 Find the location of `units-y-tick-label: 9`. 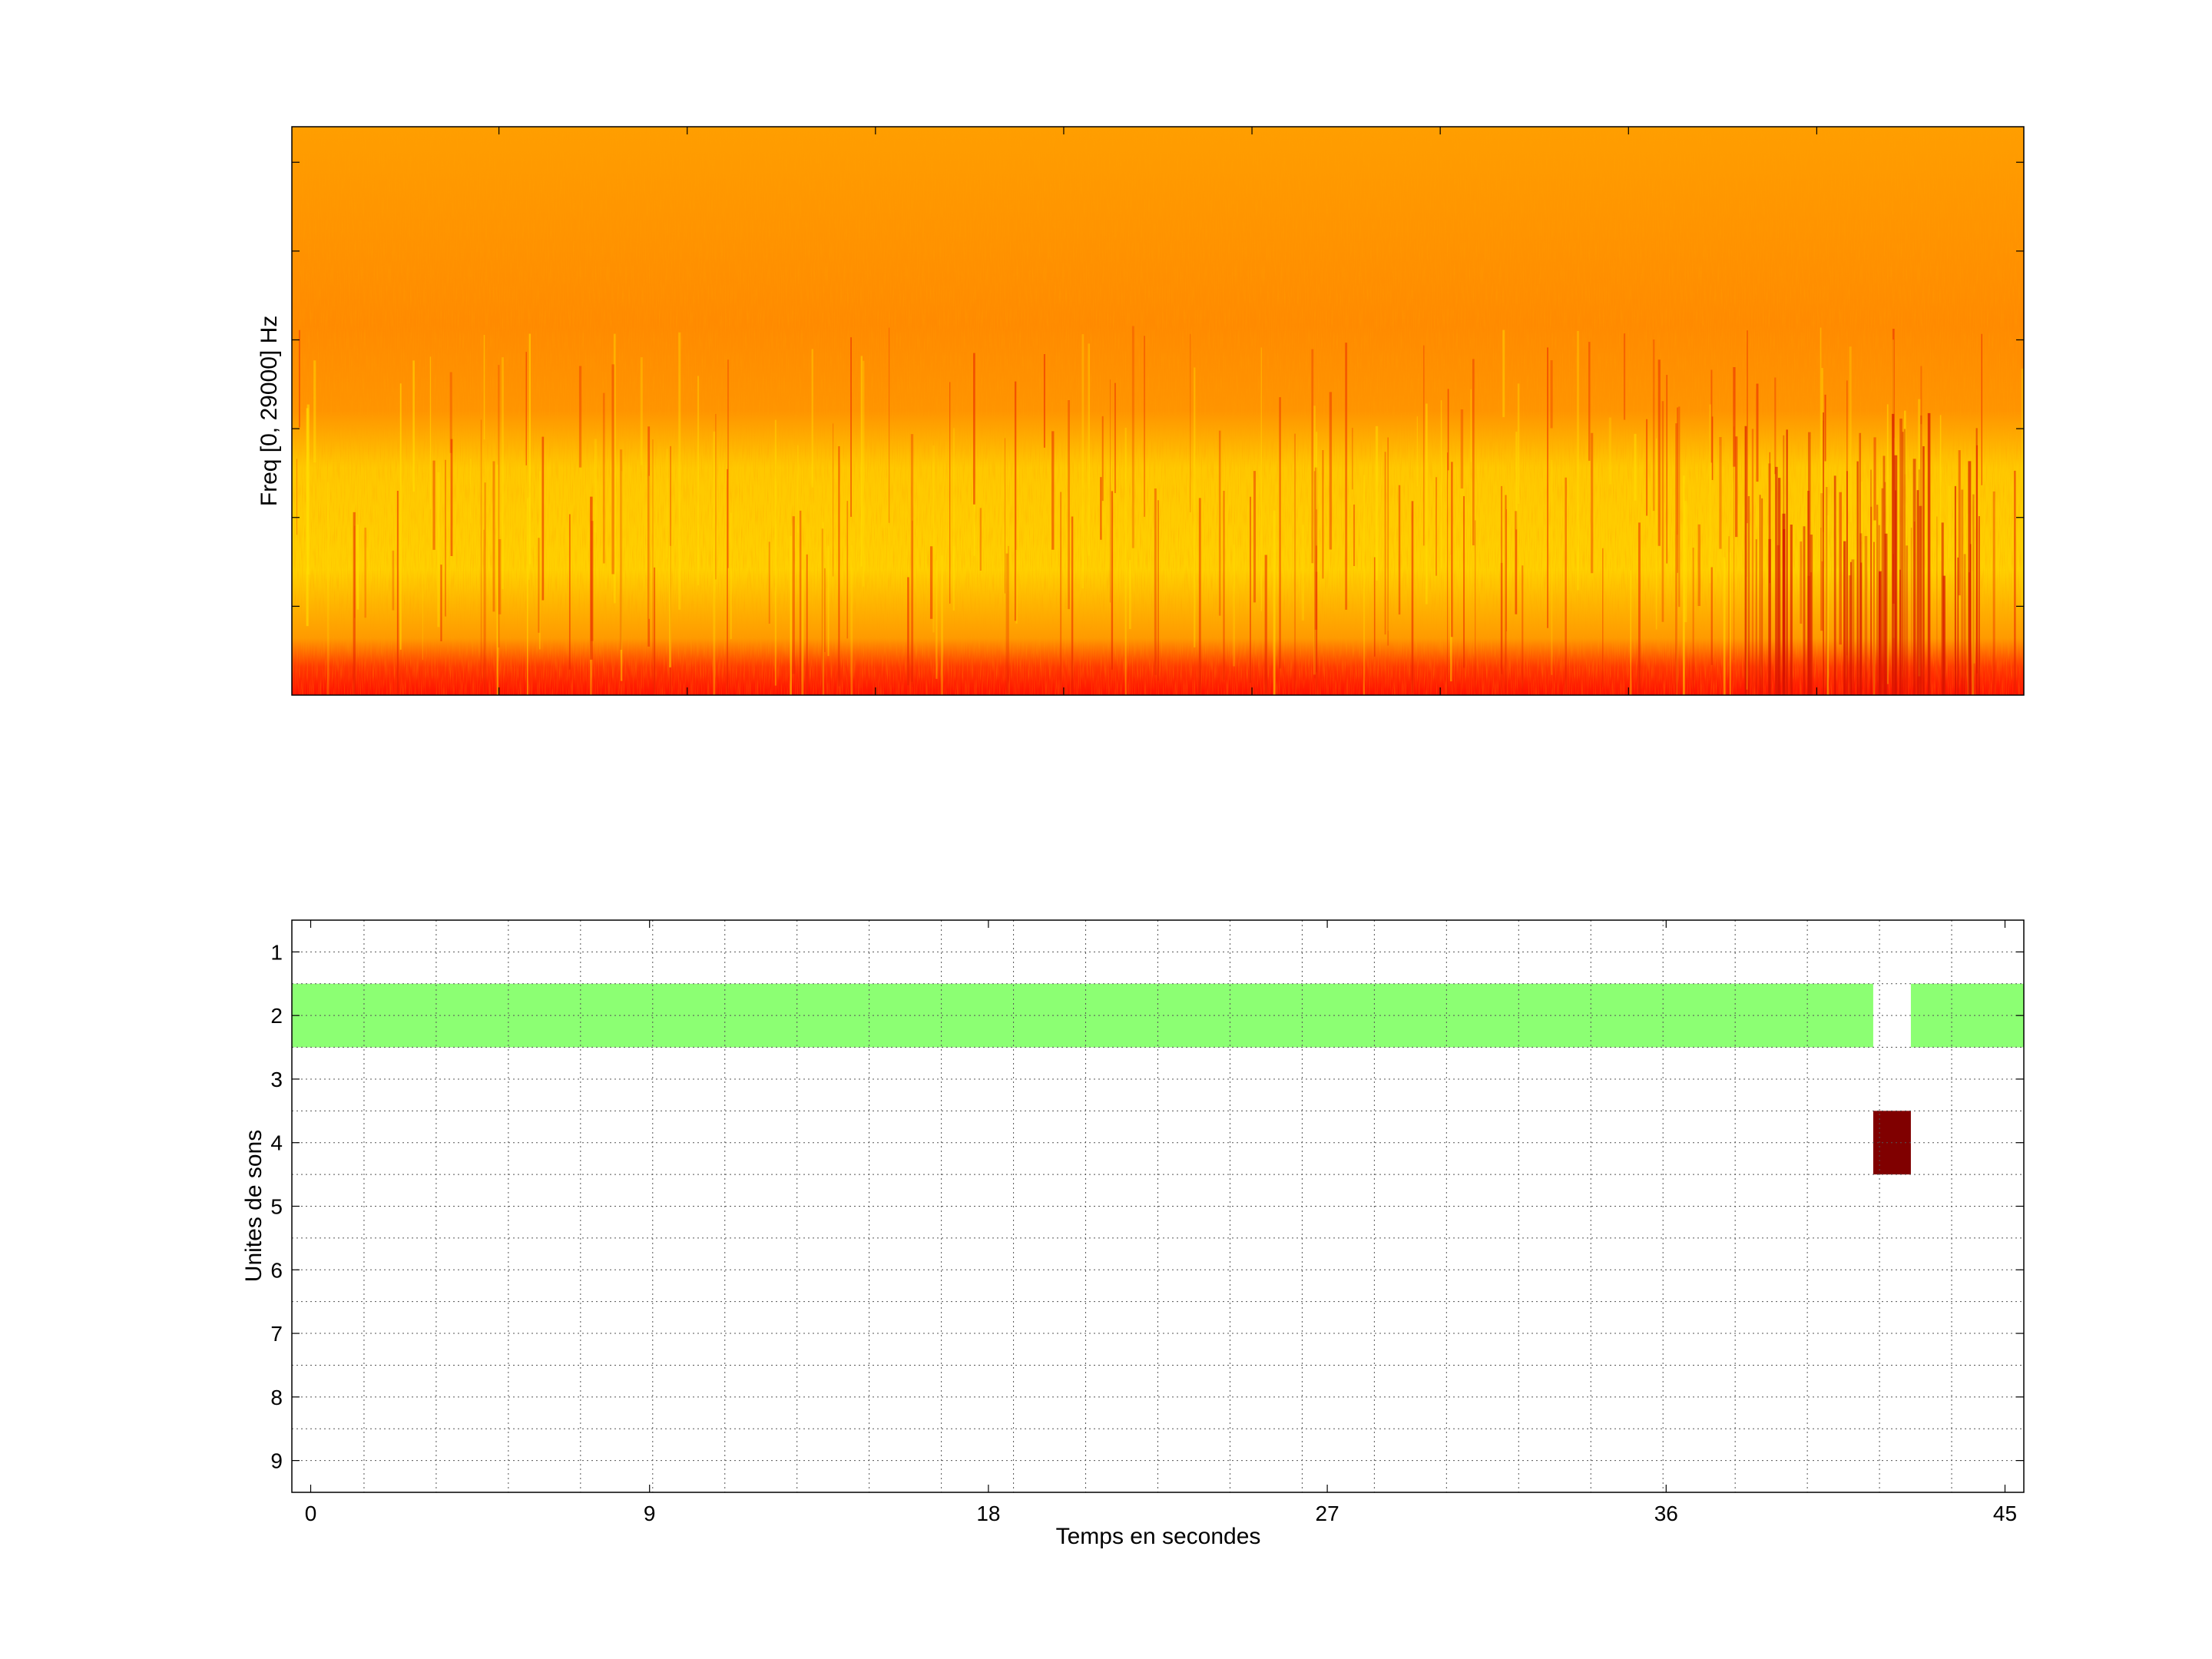

units-y-tick-label: 9 is located at coordinates (276, 1461).